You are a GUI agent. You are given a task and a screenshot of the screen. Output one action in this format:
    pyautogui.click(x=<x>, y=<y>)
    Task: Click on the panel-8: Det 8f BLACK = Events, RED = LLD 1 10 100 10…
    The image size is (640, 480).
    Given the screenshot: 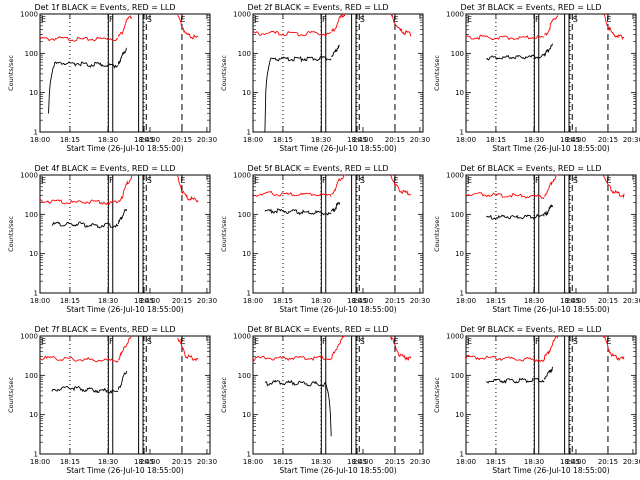 What is the action you would take?
    pyautogui.click(x=325, y=400)
    